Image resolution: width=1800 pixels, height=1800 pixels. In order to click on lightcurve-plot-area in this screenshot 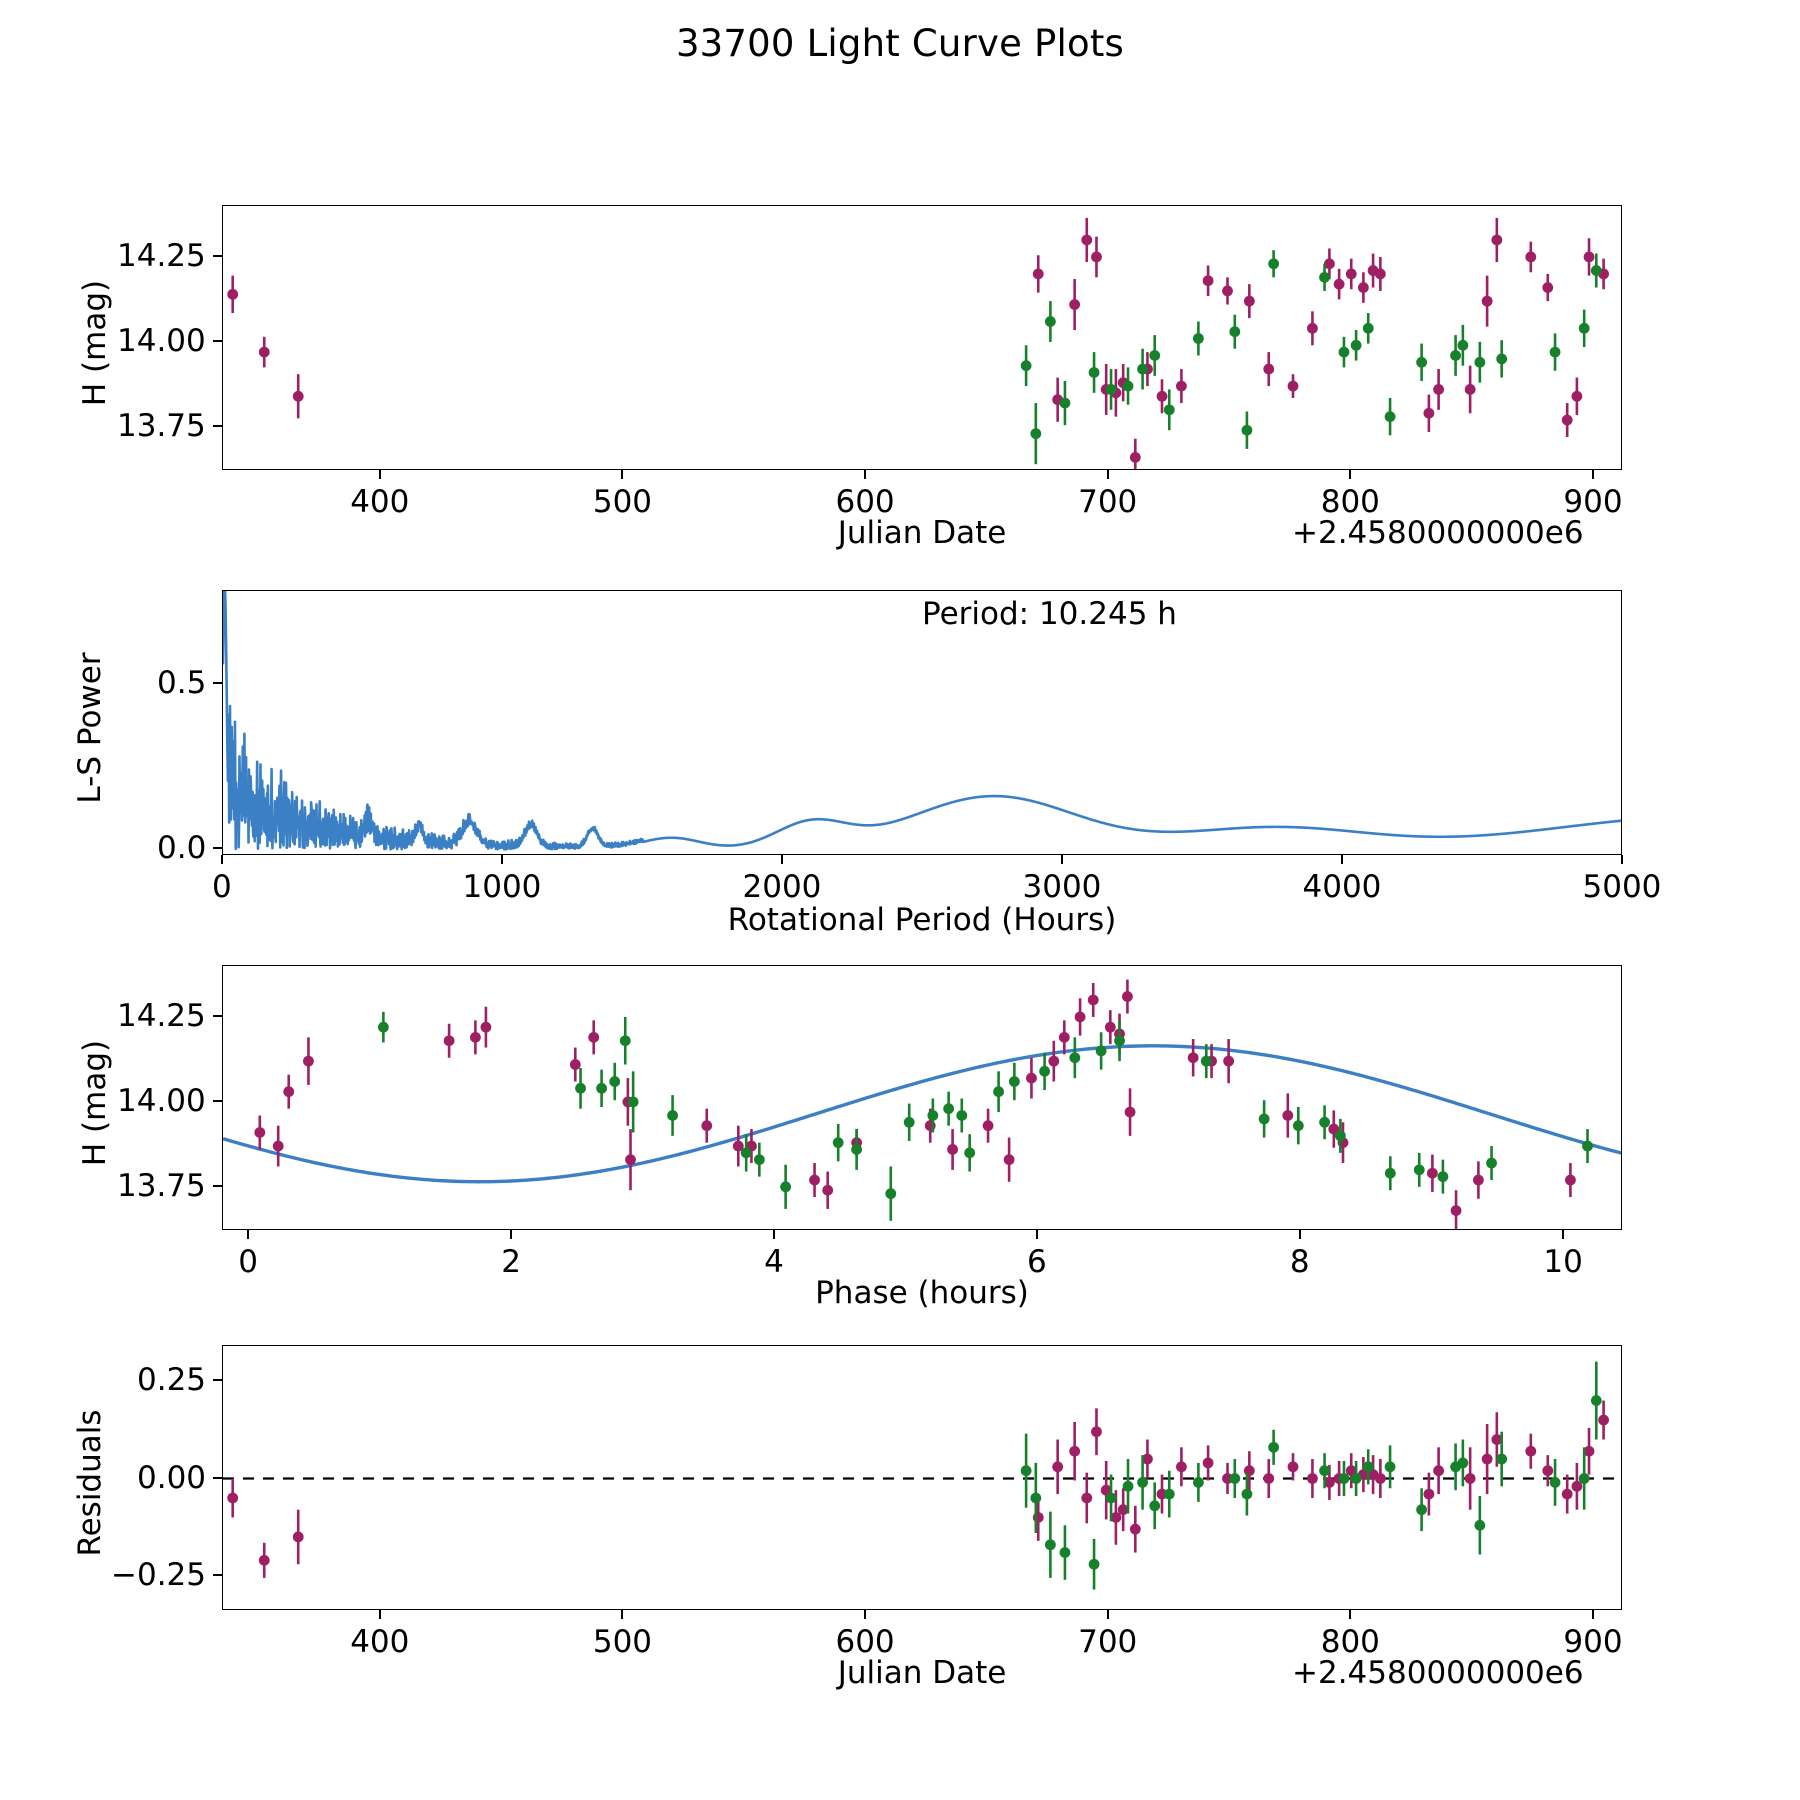, I will do `click(918, 343)`.